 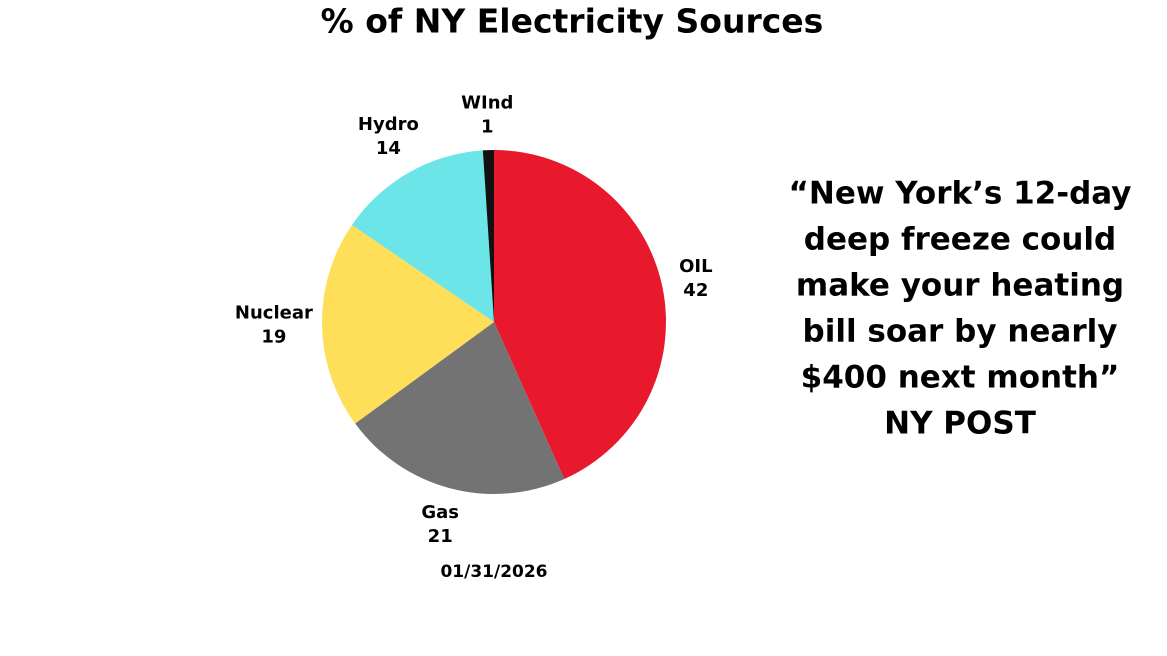 I want to click on slice-value: 14, so click(x=388, y=148).